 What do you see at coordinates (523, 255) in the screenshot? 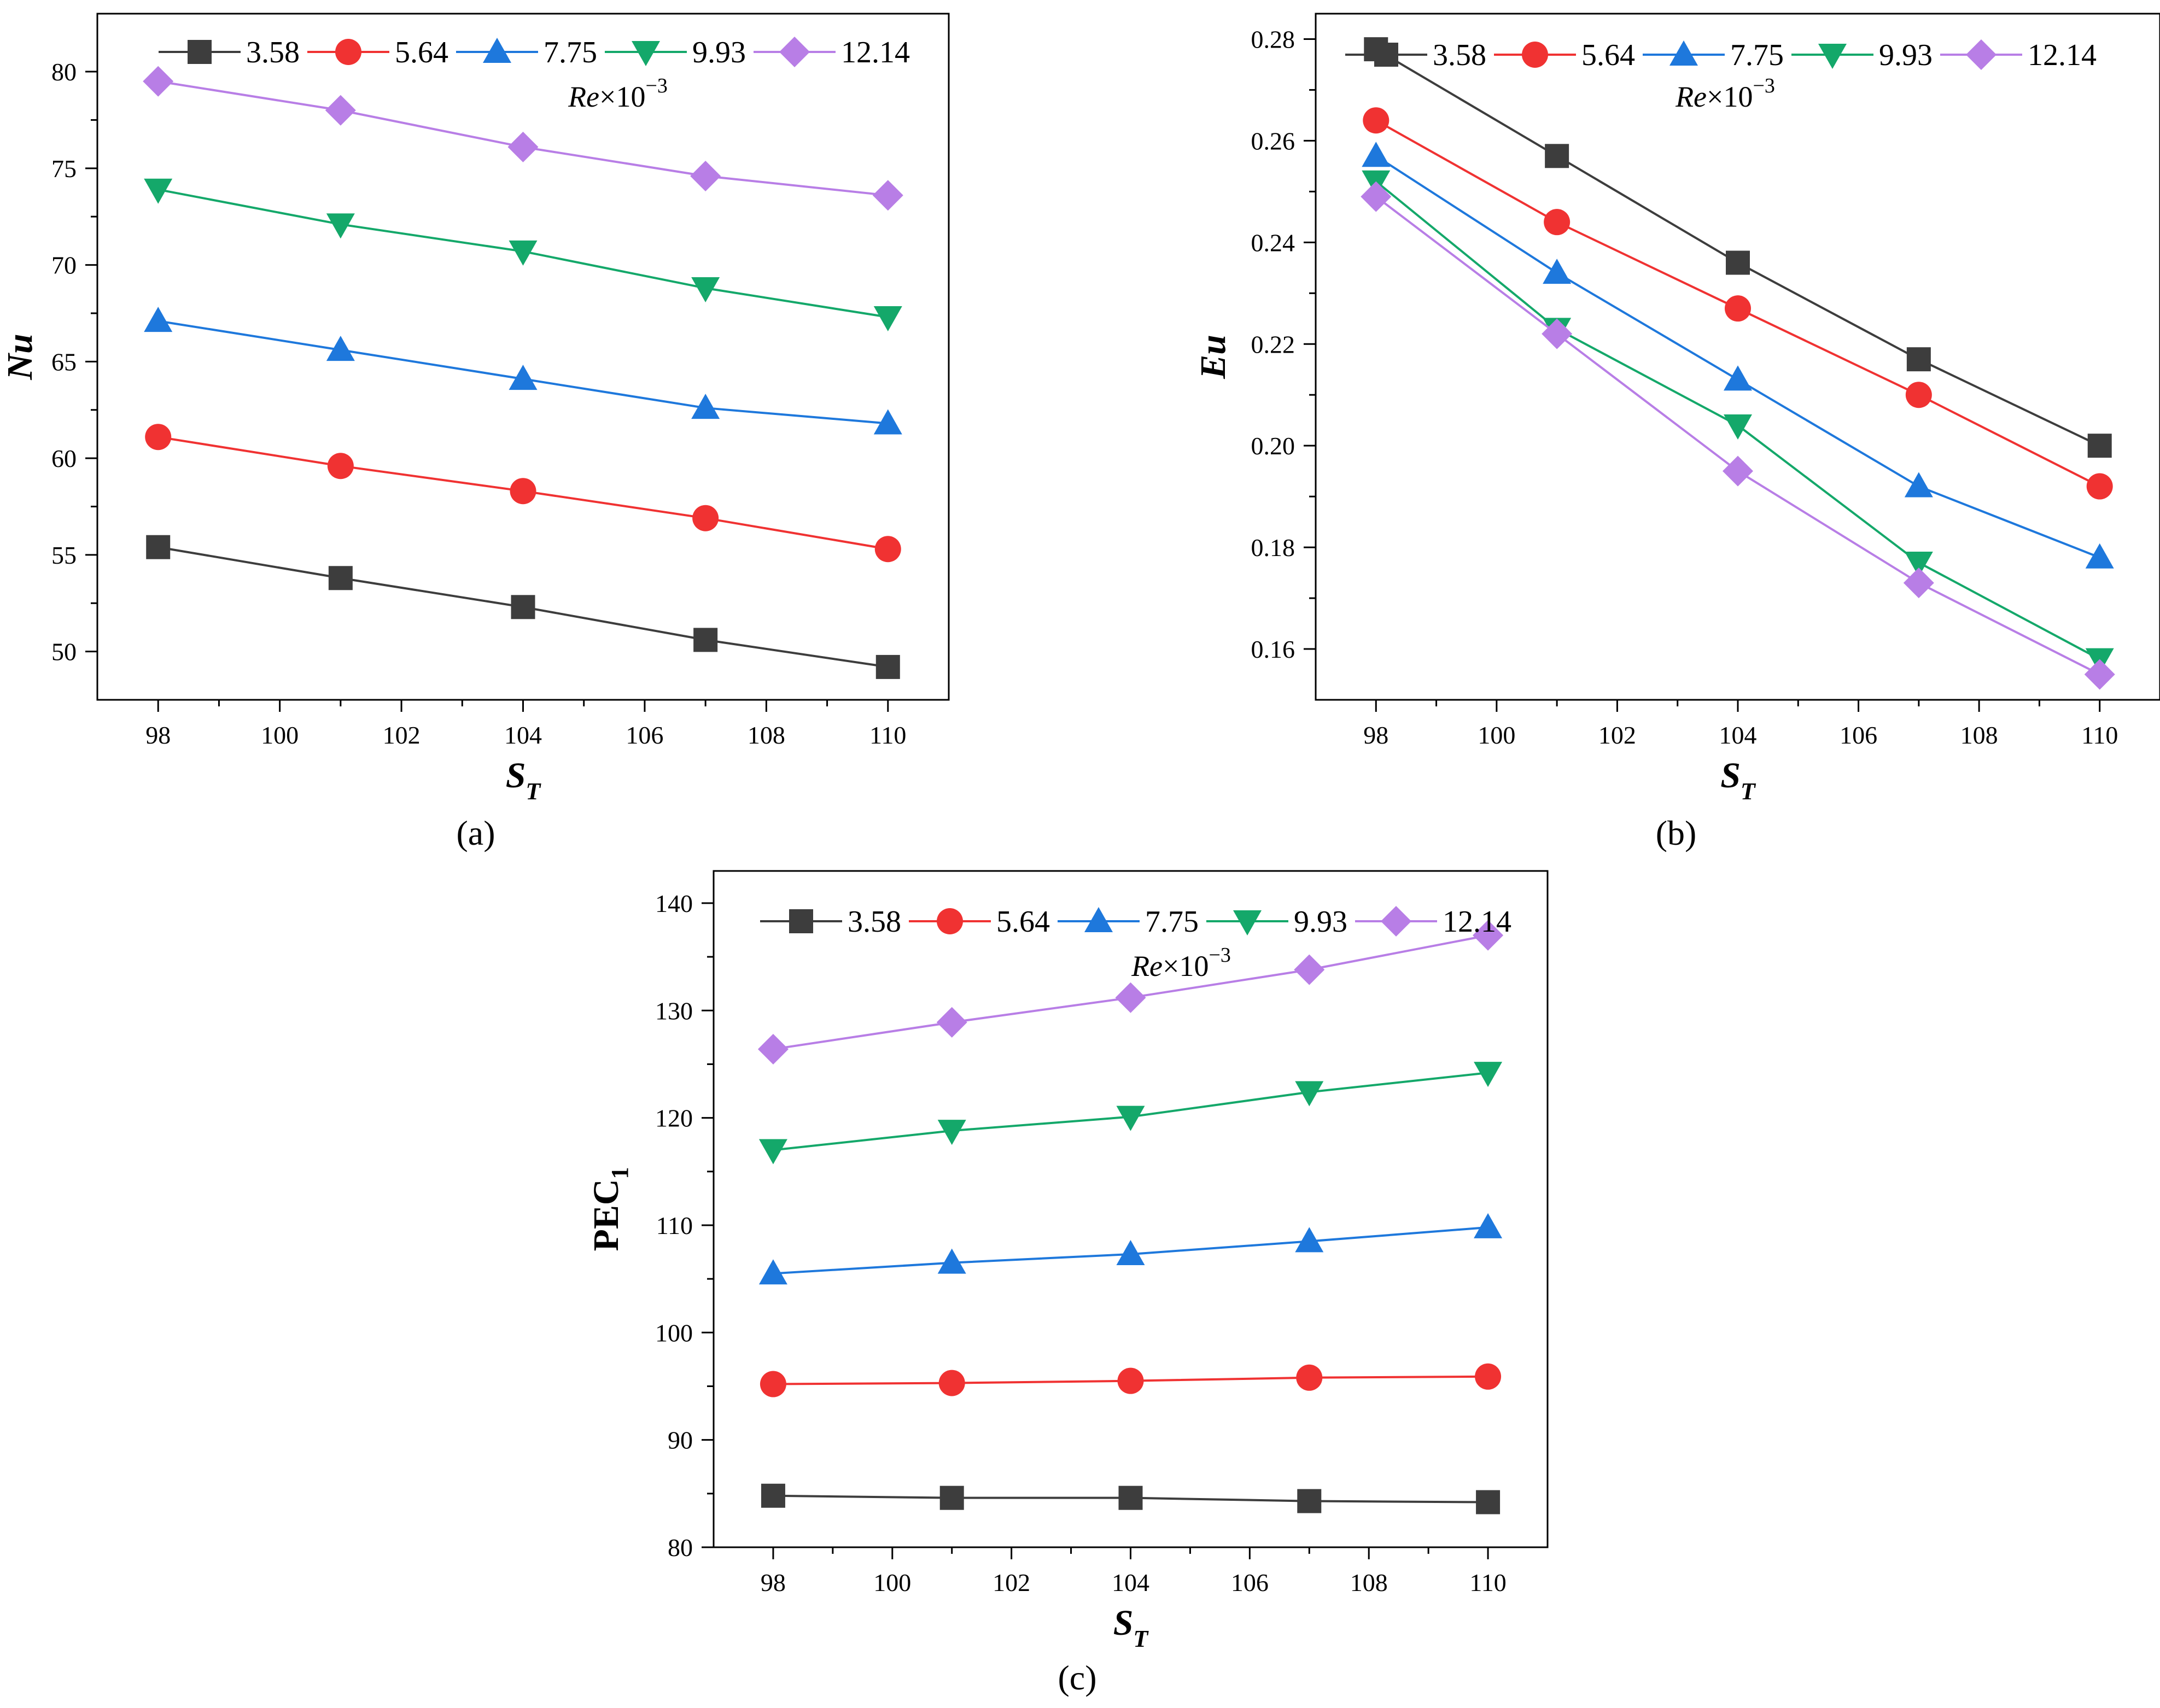
I see `series-9.93` at bounding box center [523, 255].